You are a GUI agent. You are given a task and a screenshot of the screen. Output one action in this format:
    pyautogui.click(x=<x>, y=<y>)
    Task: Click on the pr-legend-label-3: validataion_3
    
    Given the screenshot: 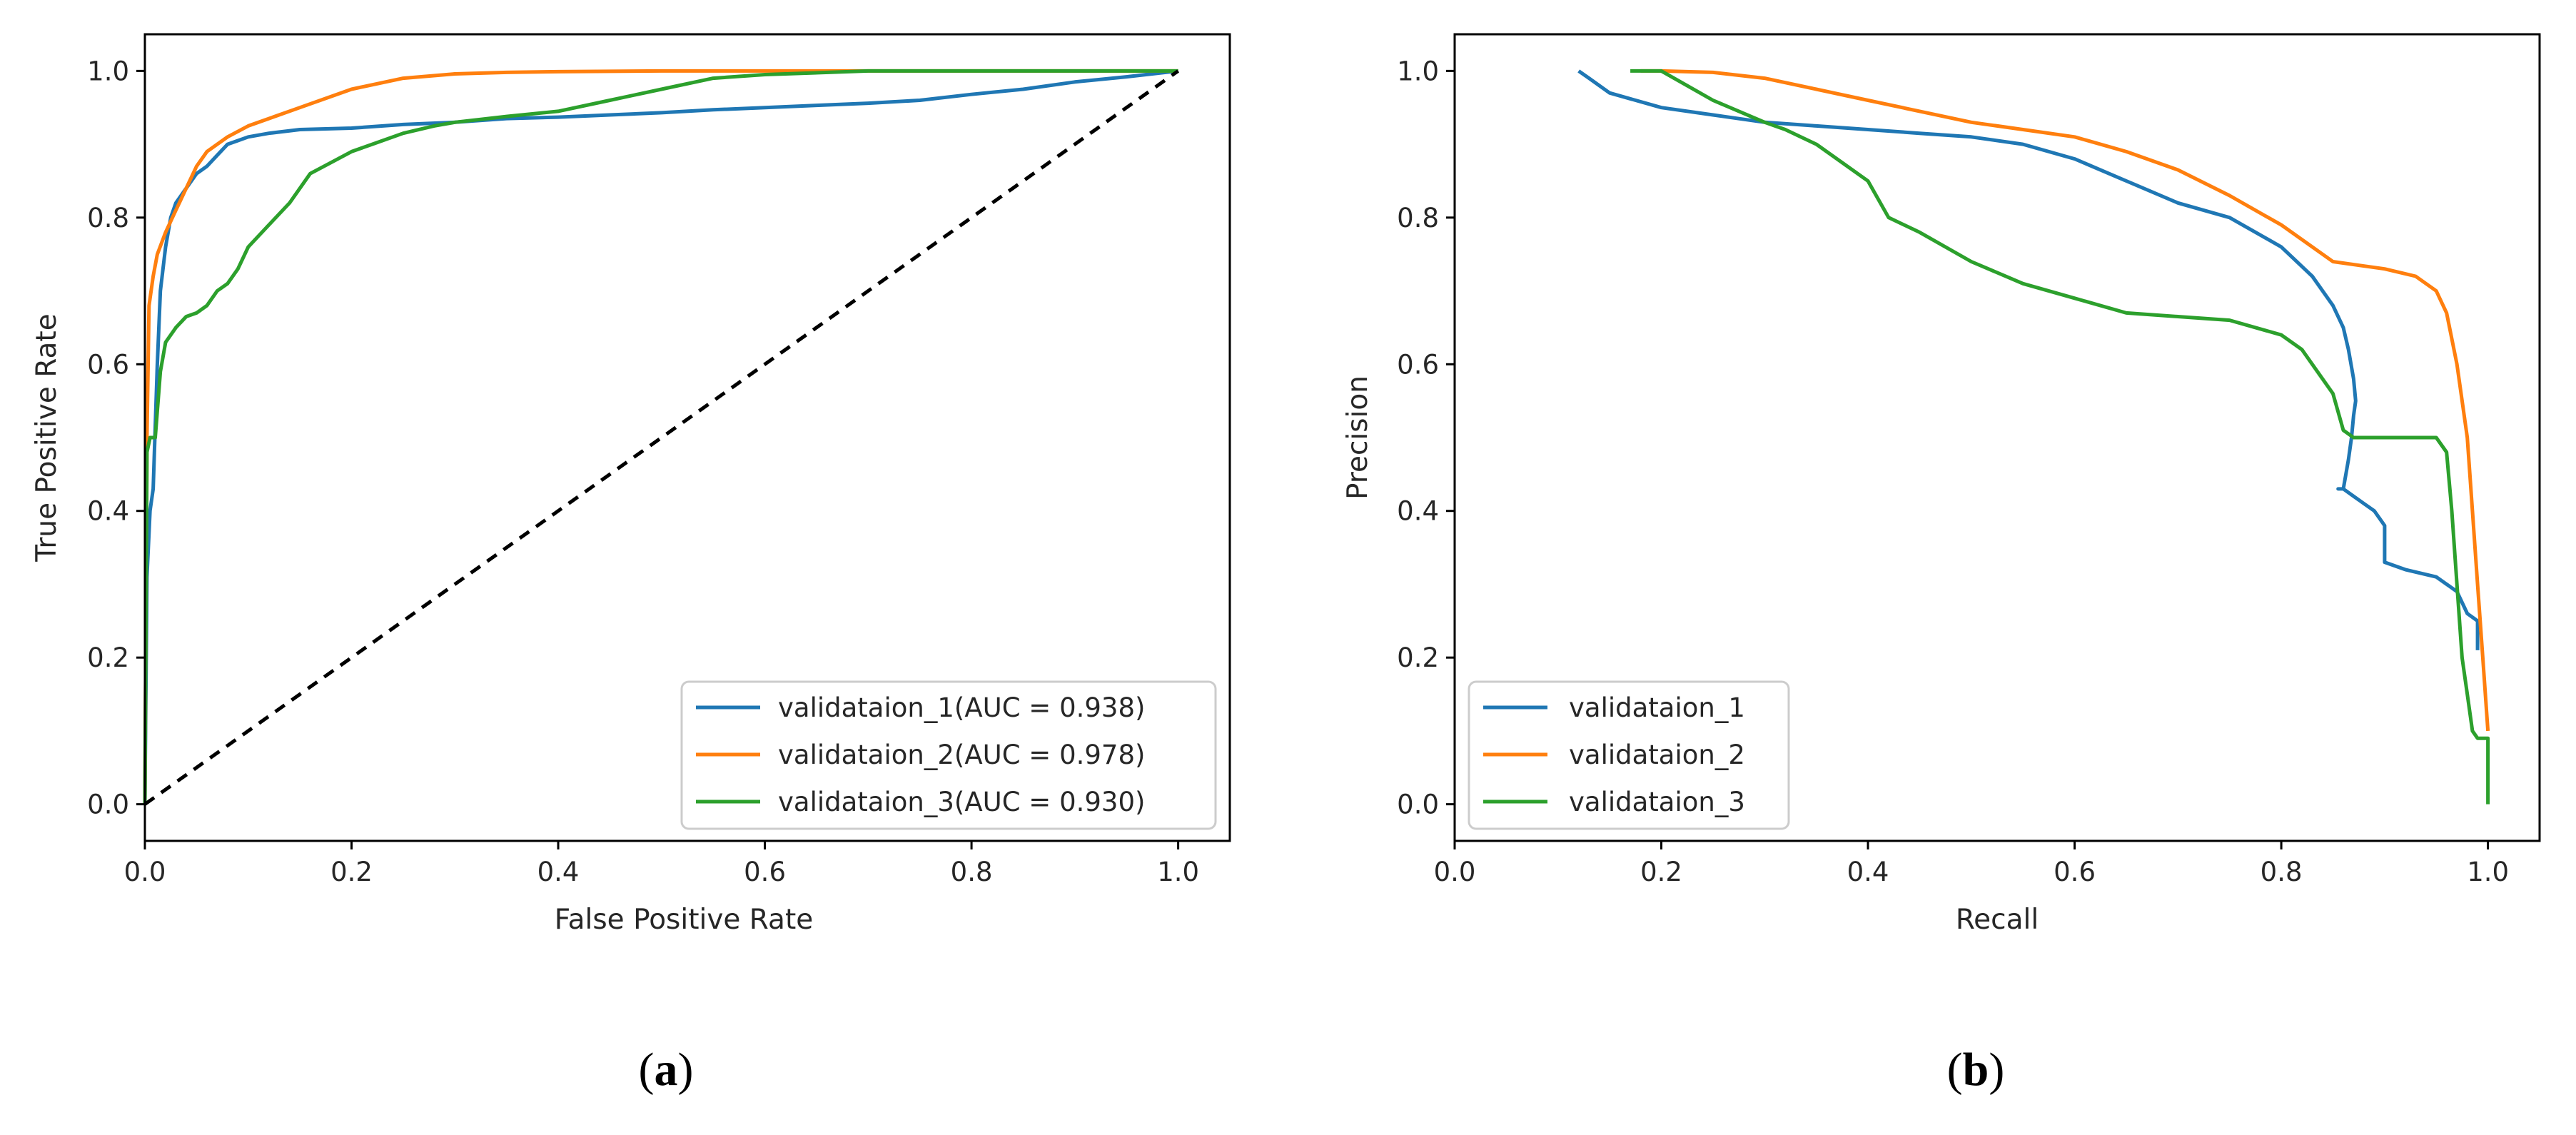 What is the action you would take?
    pyautogui.click(x=1657, y=802)
    